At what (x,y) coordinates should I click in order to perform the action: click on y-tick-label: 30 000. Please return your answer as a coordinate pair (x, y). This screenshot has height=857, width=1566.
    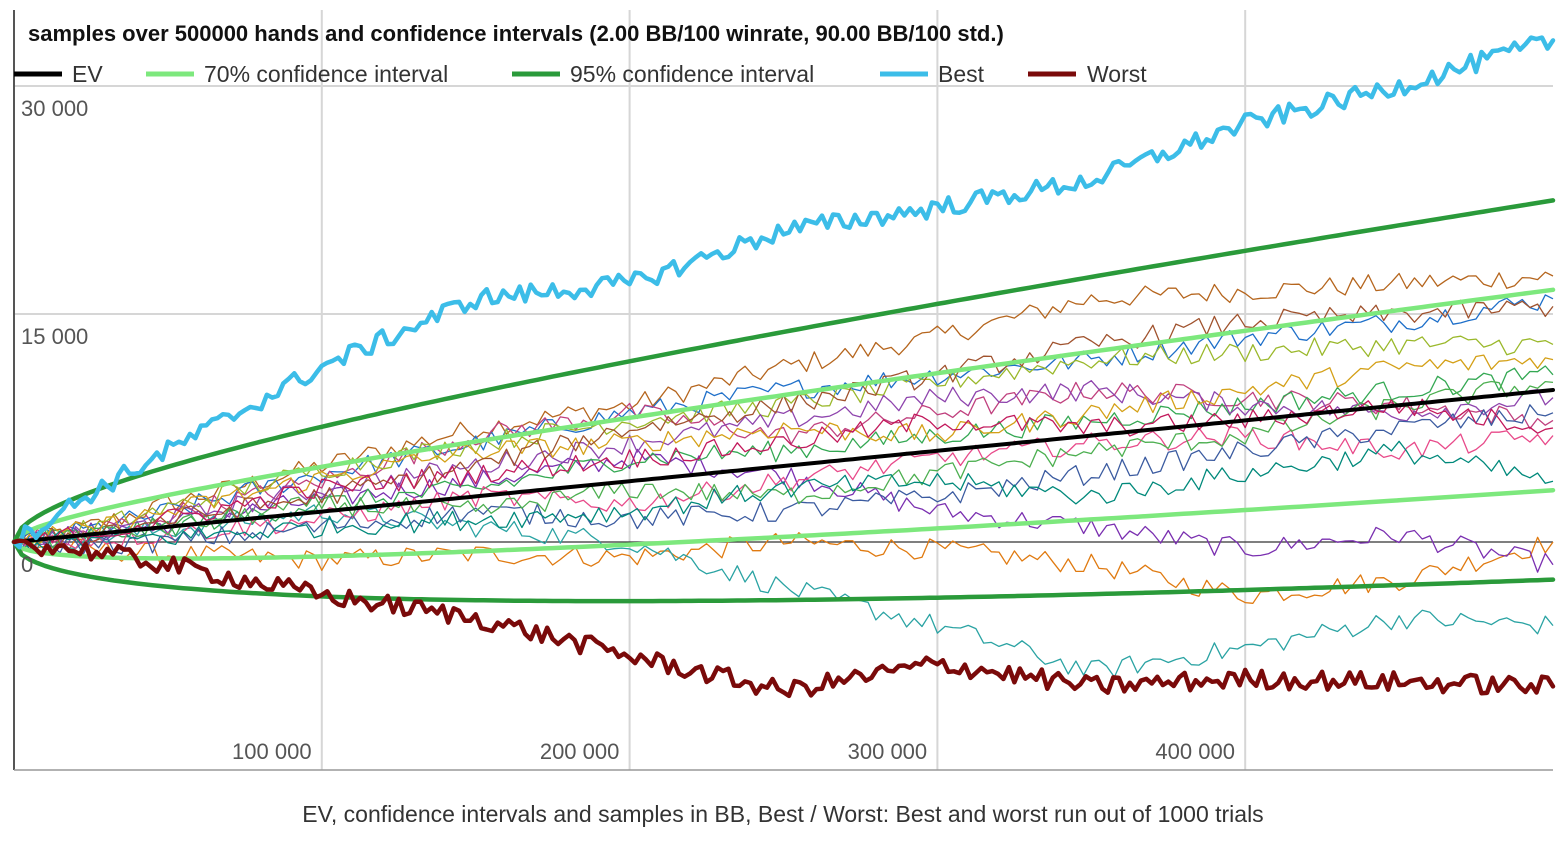
    Looking at the image, I should click on (54, 108).